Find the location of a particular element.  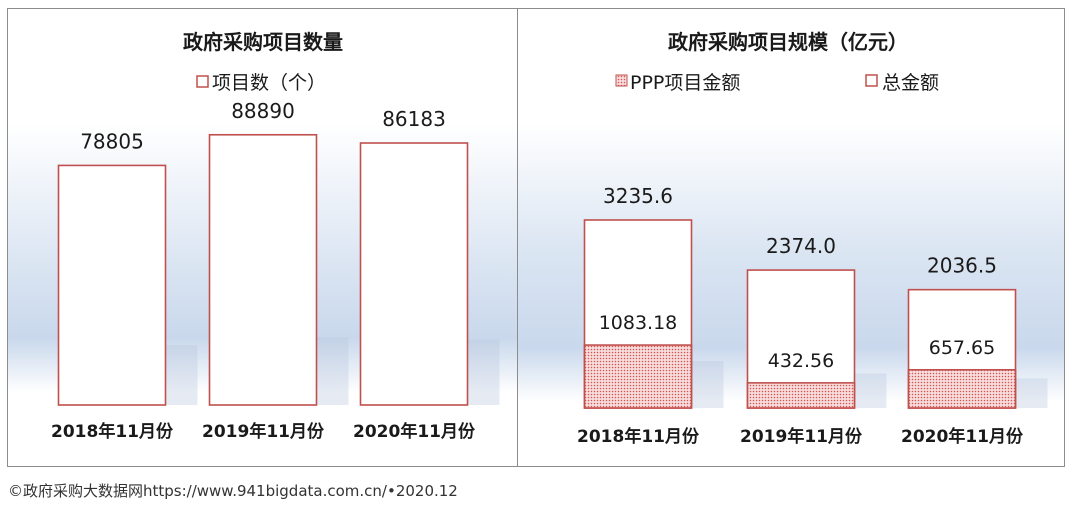

legend-swatch-ppp is located at coordinates (621, 80).